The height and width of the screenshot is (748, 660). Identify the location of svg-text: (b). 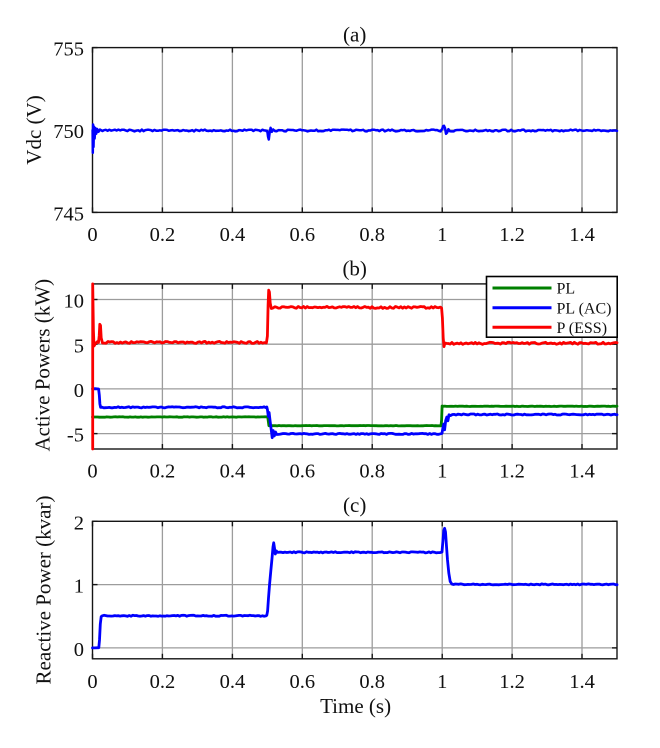
(354, 269).